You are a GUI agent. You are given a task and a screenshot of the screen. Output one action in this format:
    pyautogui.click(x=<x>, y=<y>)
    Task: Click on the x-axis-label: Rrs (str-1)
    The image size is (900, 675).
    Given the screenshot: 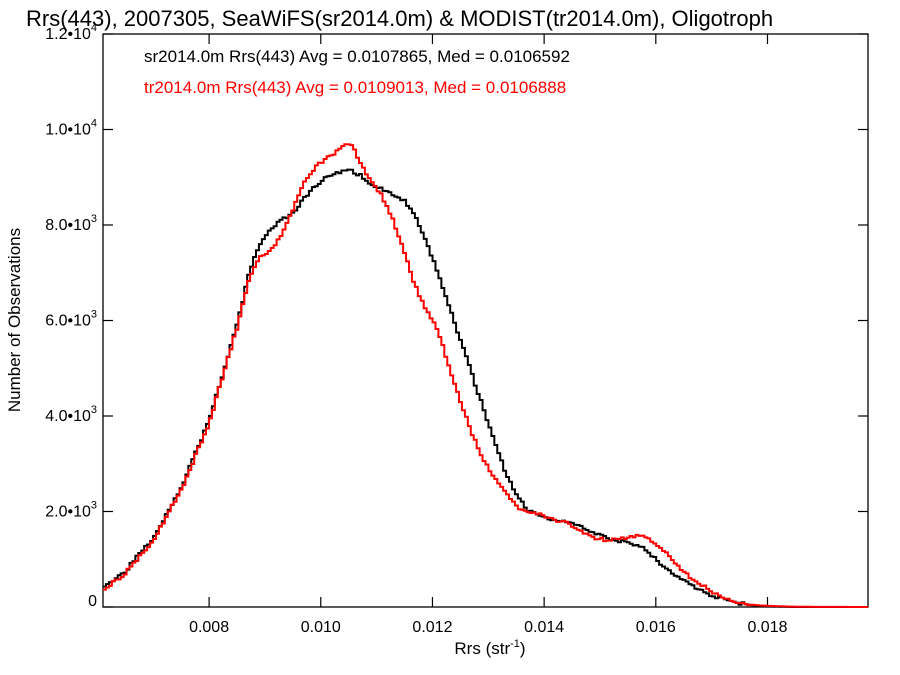 What is the action you would take?
    pyautogui.click(x=489, y=648)
    